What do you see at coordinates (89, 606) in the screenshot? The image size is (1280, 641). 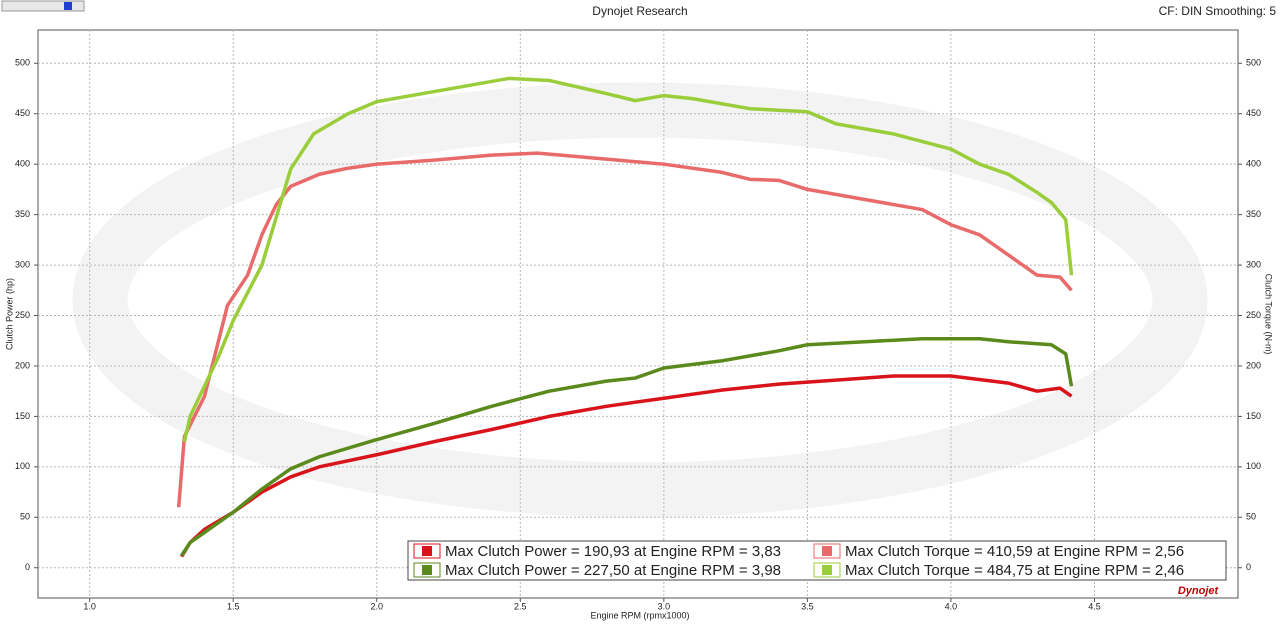 I see `x-tick-label: 1.0` at bounding box center [89, 606].